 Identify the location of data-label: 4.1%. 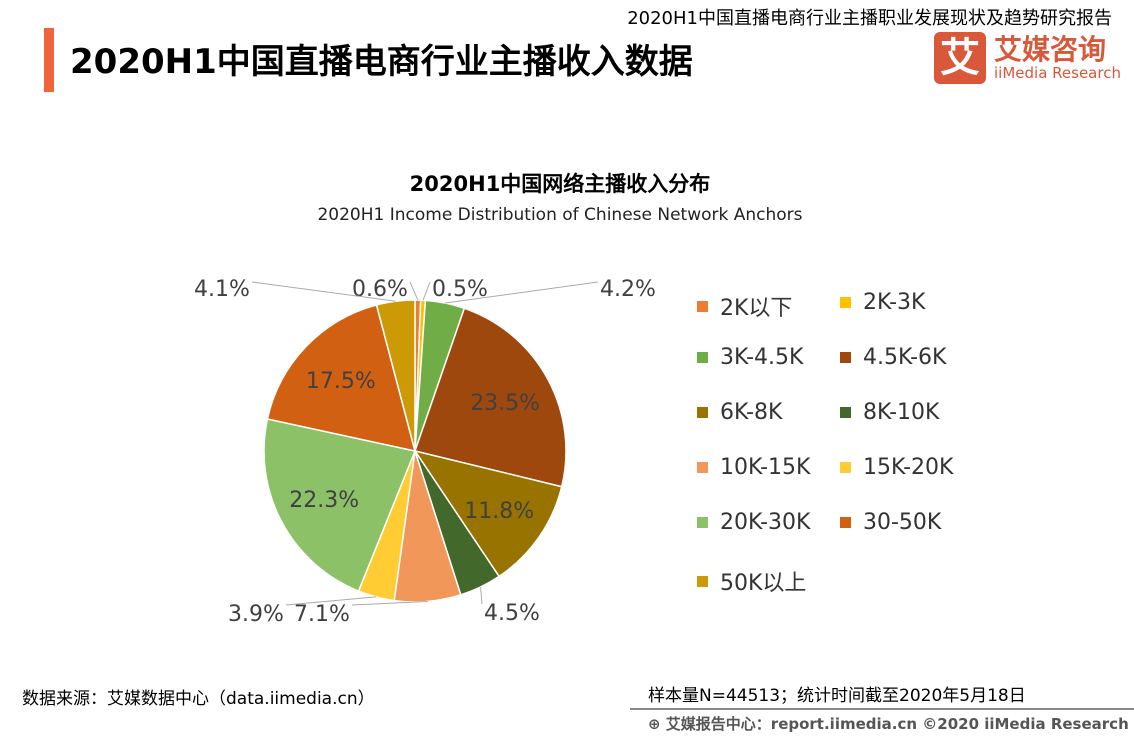
(222, 289).